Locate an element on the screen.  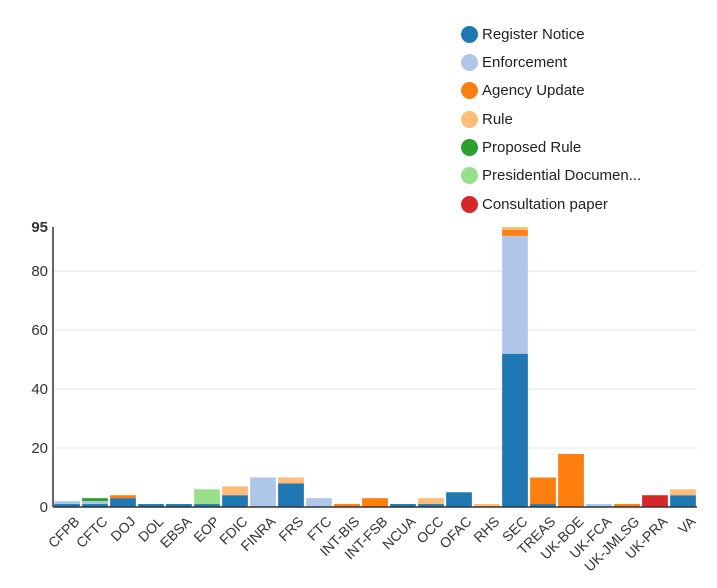
legend-item-proposed-rule: Proposed Rule is located at coordinates (521, 147).